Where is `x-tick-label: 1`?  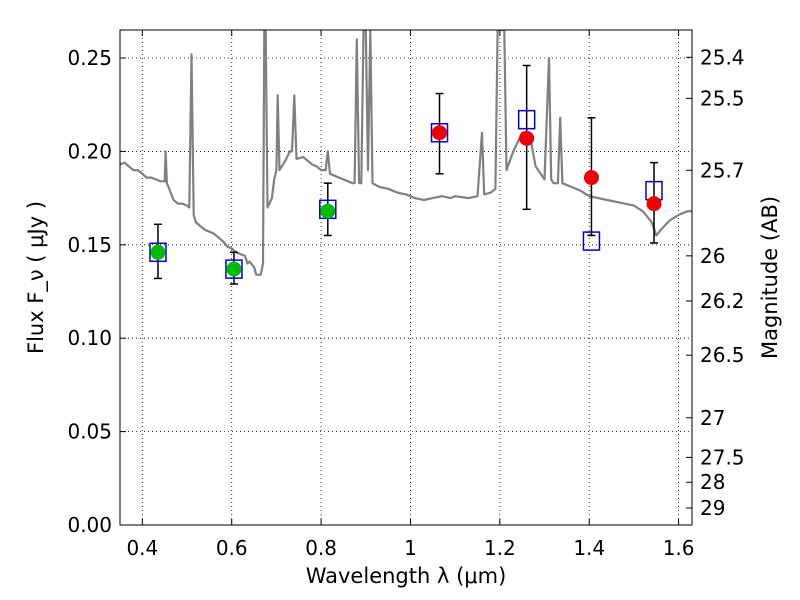
x-tick-label: 1 is located at coordinates (410, 548).